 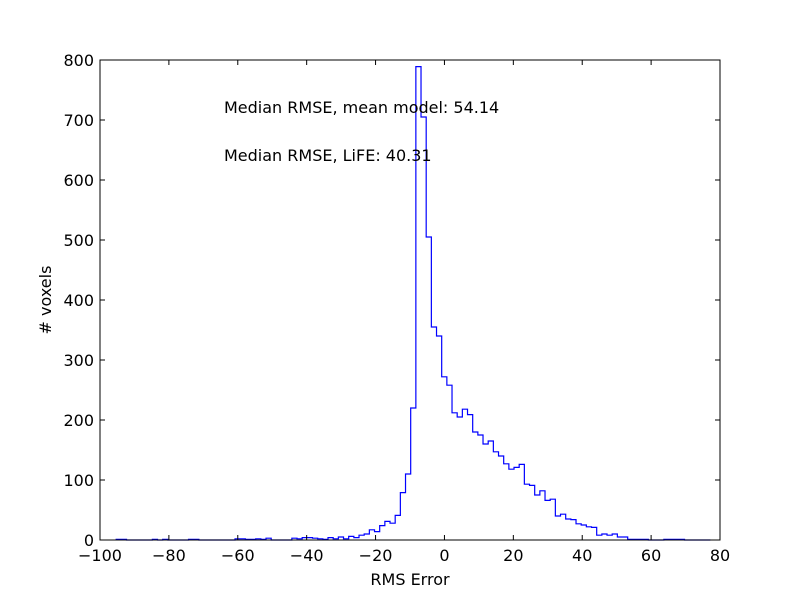 What do you see at coordinates (328, 155) in the screenshot?
I see `annotation-life: Median RMSE, LiFE: 40.31` at bounding box center [328, 155].